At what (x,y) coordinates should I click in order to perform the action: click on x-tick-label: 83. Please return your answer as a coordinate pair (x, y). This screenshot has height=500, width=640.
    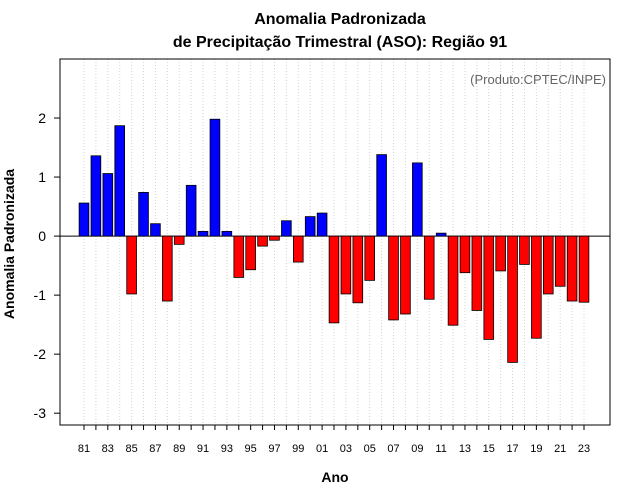
    Looking at the image, I should click on (108, 449).